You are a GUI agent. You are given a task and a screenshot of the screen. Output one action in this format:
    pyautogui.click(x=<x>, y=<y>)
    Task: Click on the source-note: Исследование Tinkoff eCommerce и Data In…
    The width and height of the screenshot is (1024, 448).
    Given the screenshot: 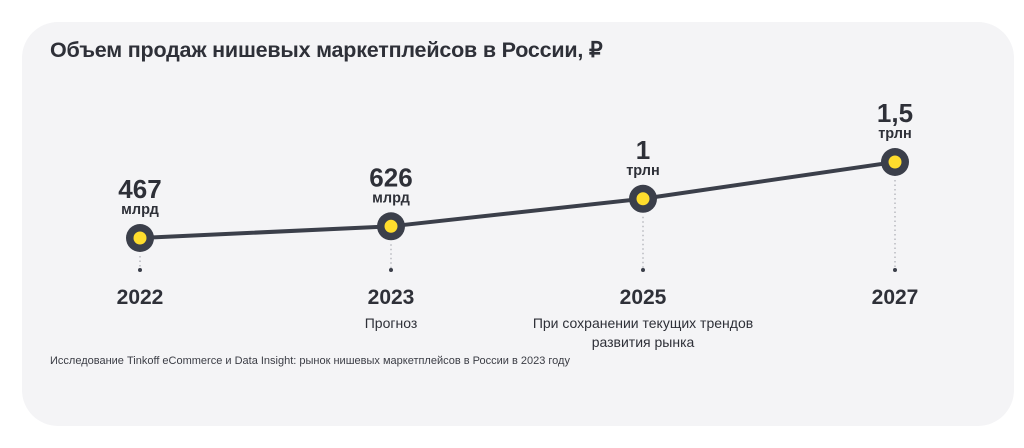 What is the action you would take?
    pyautogui.click(x=310, y=361)
    